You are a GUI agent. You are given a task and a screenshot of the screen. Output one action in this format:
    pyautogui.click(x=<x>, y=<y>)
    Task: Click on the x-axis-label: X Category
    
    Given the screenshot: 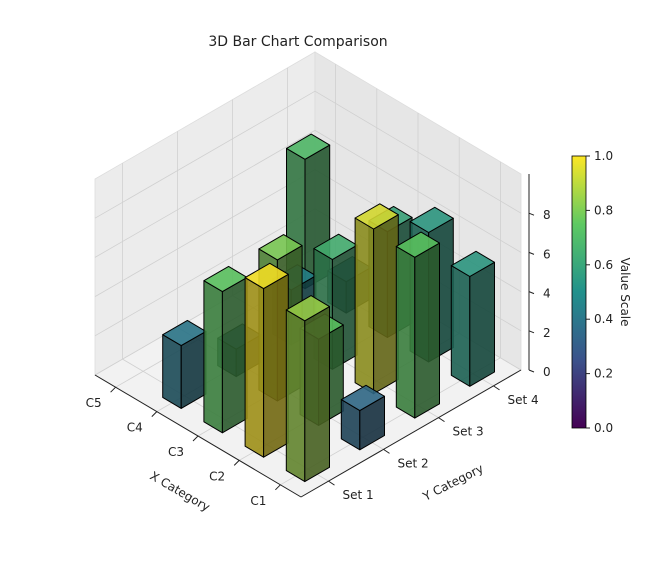 What is the action you would take?
    pyautogui.click(x=180, y=492)
    